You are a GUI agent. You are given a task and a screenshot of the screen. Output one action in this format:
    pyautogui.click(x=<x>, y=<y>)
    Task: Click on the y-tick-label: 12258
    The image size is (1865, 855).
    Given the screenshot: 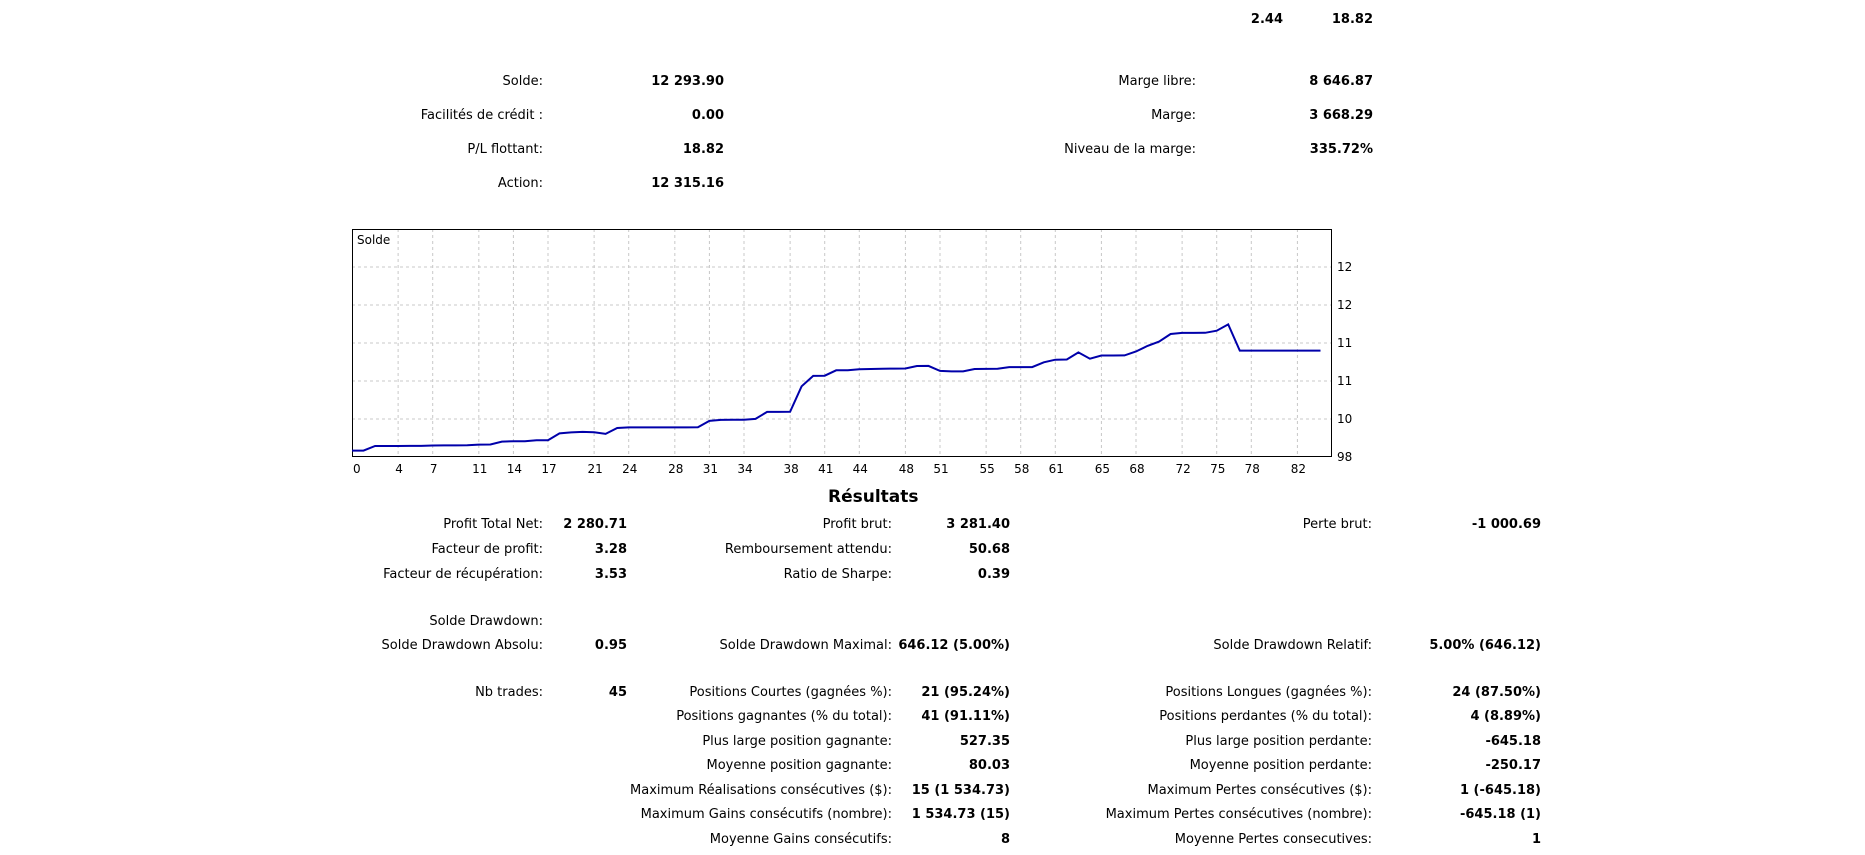 What is the action you would take?
    pyautogui.click(x=1344, y=305)
    